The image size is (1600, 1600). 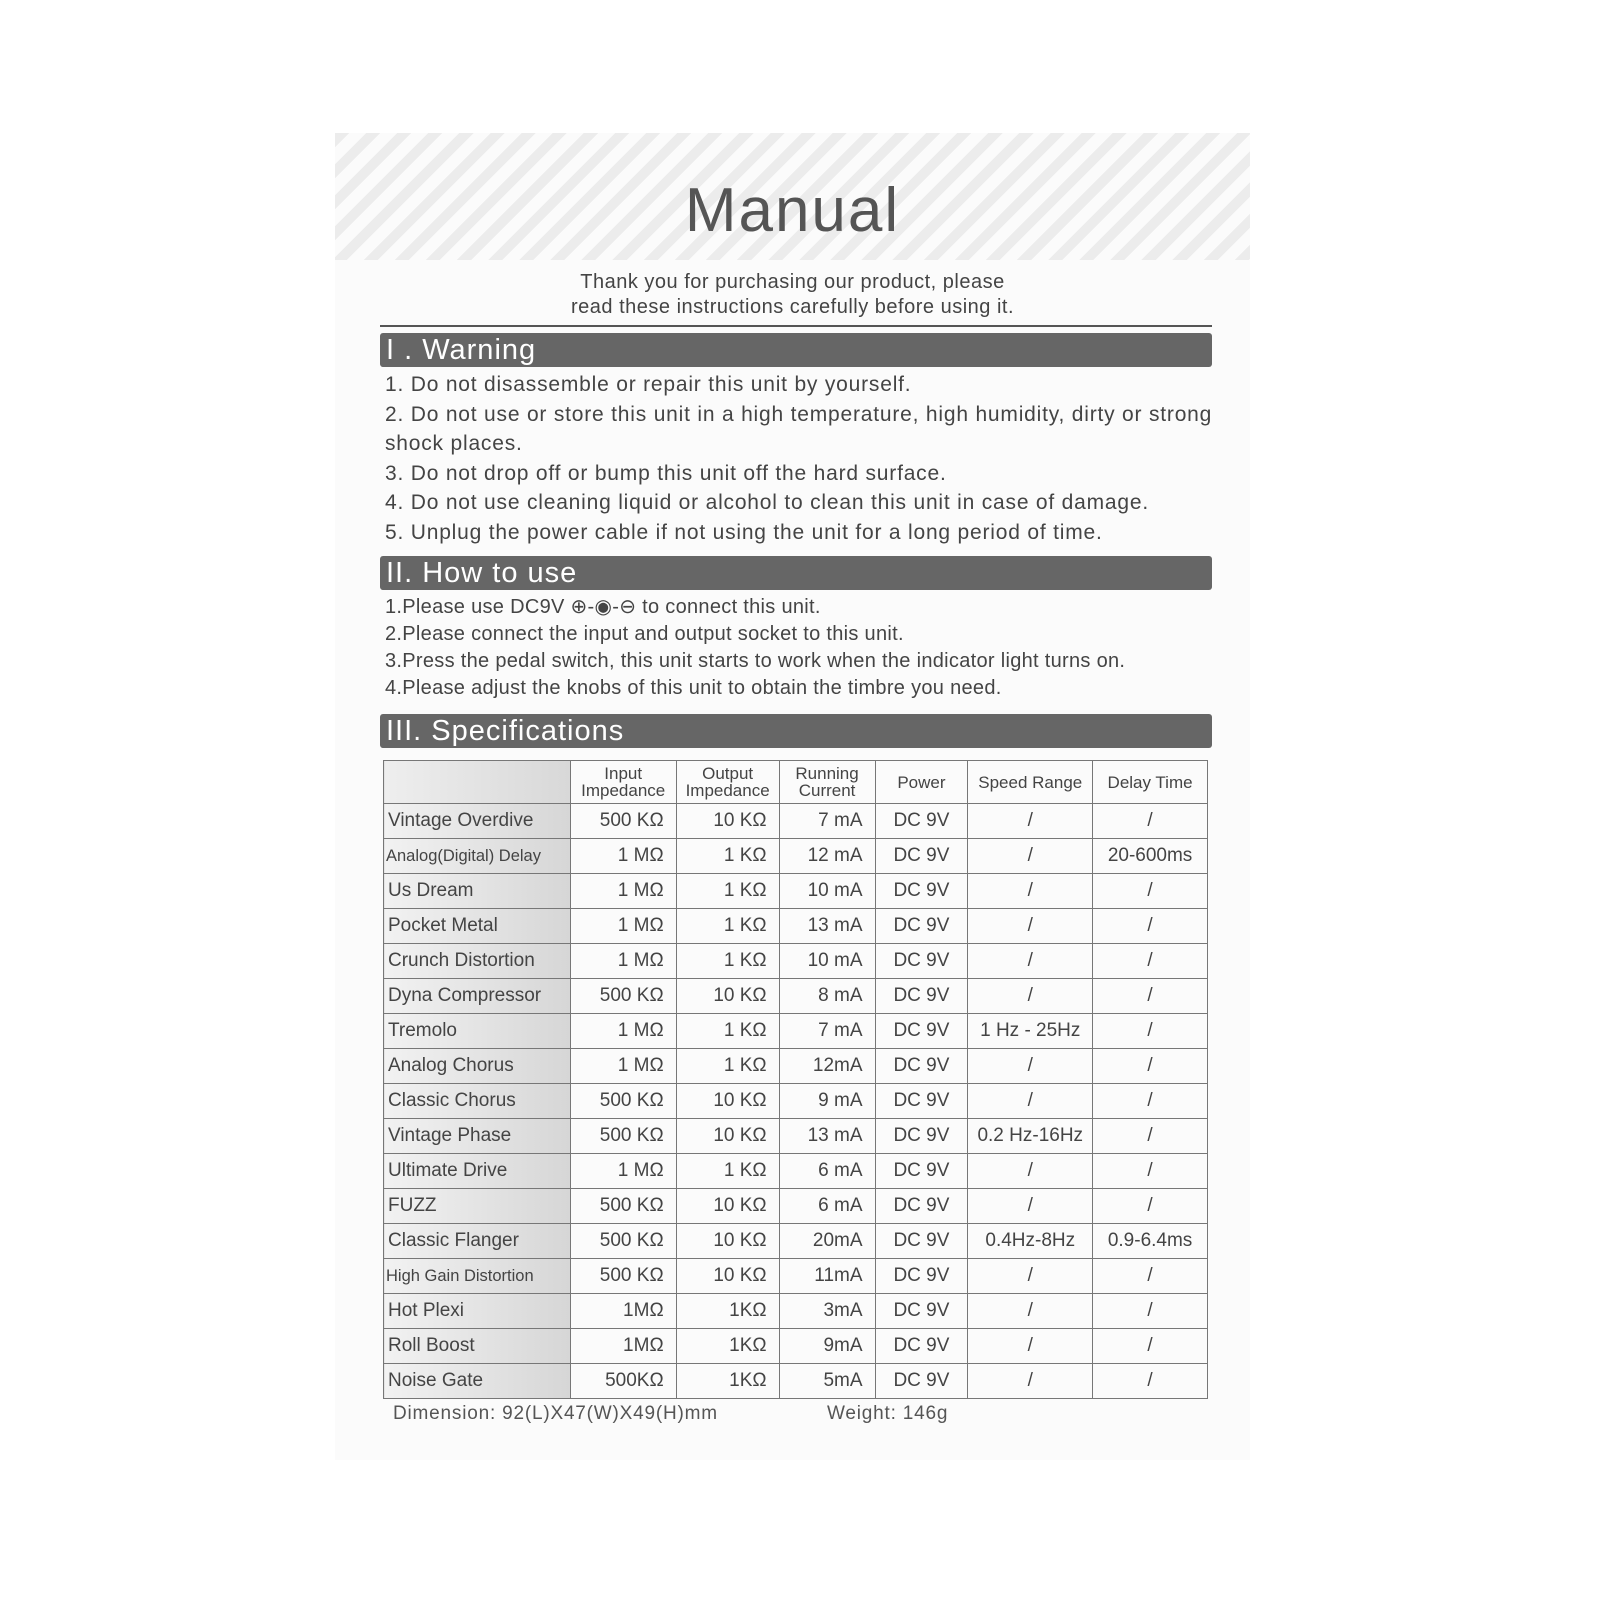 What do you see at coordinates (792, 210) in the screenshot?
I see `page-title: Manual` at bounding box center [792, 210].